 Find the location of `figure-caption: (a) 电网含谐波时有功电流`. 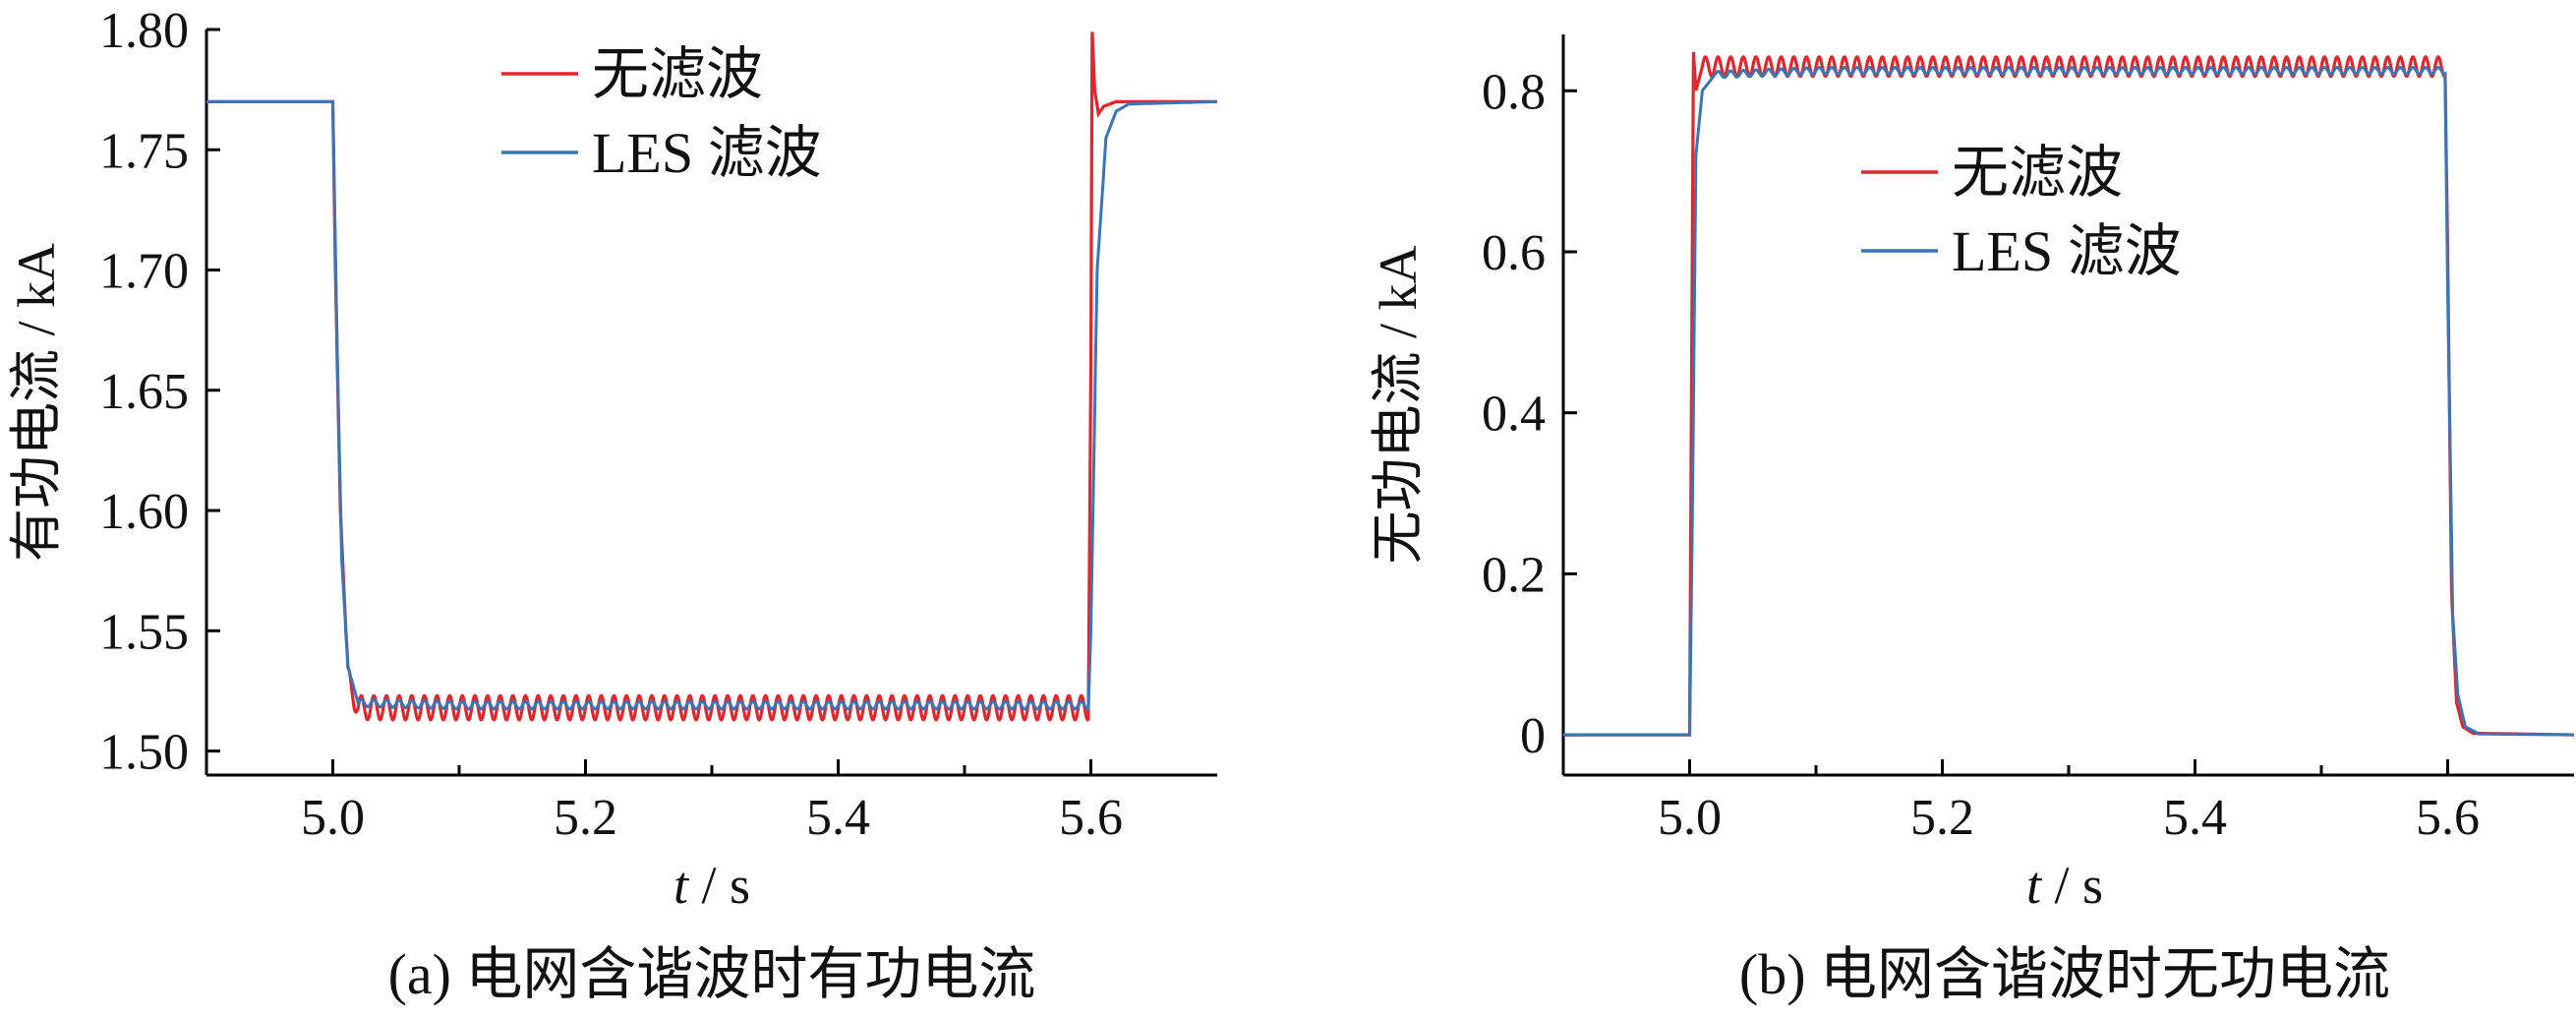

figure-caption: (a) 电网含谐波时有功电流 is located at coordinates (712, 974).